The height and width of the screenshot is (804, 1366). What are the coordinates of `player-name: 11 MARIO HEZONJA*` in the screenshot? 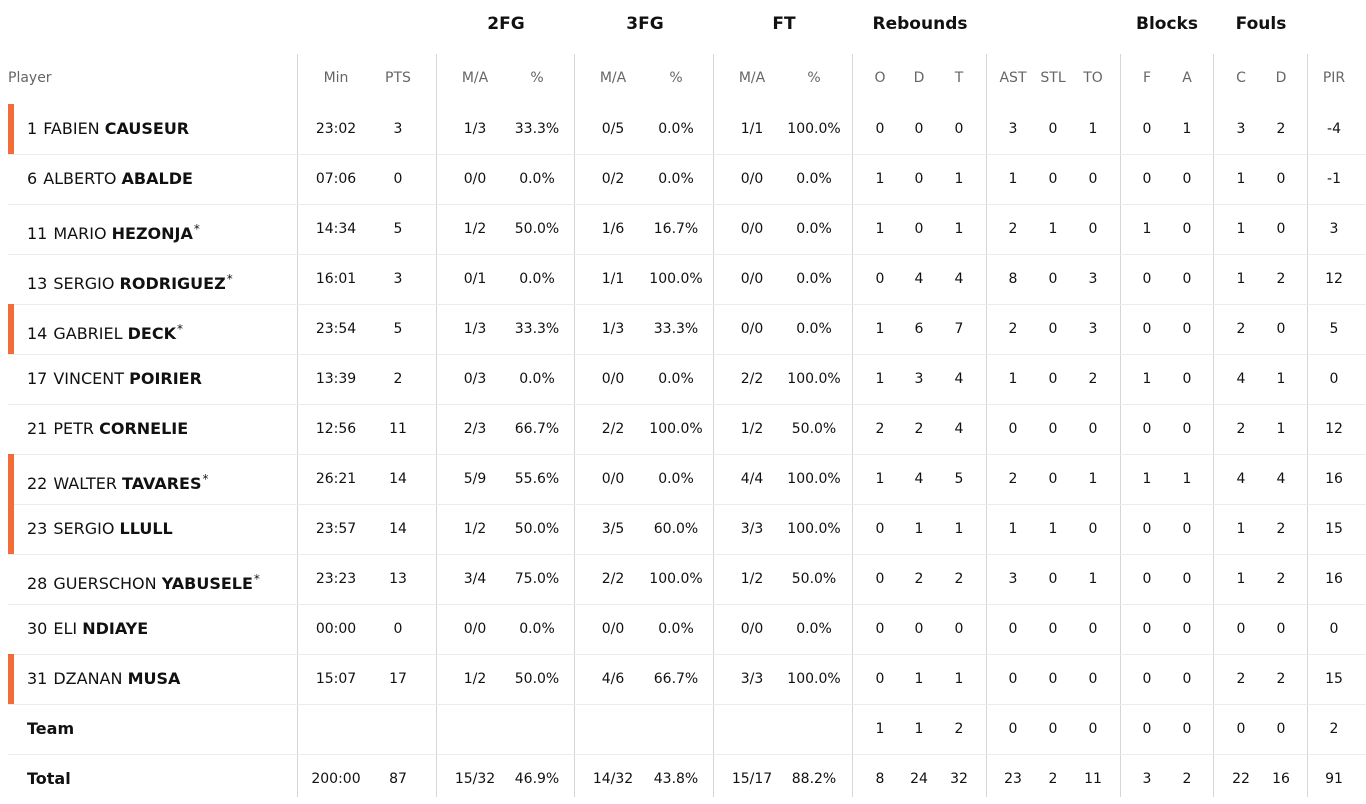 It's located at (113, 231).